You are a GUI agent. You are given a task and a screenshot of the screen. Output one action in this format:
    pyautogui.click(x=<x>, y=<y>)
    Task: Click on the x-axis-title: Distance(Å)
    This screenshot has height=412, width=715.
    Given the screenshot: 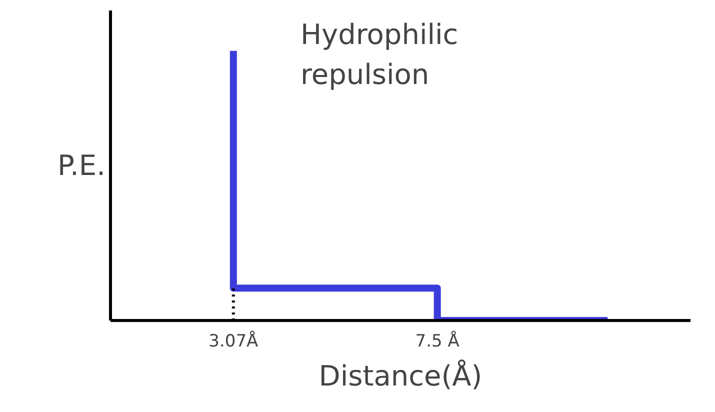 What is the action you would take?
    pyautogui.click(x=400, y=376)
    